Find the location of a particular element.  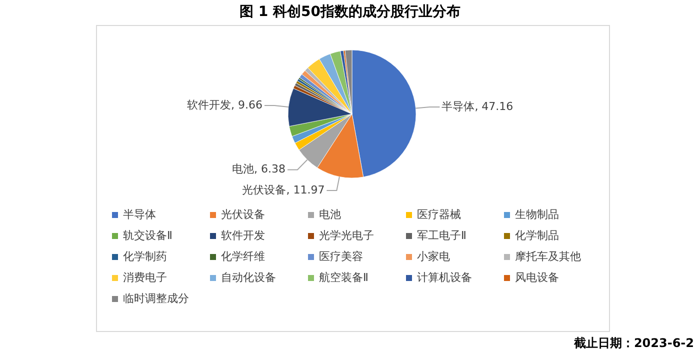

legend-label: 软件开发 is located at coordinates (243, 235).